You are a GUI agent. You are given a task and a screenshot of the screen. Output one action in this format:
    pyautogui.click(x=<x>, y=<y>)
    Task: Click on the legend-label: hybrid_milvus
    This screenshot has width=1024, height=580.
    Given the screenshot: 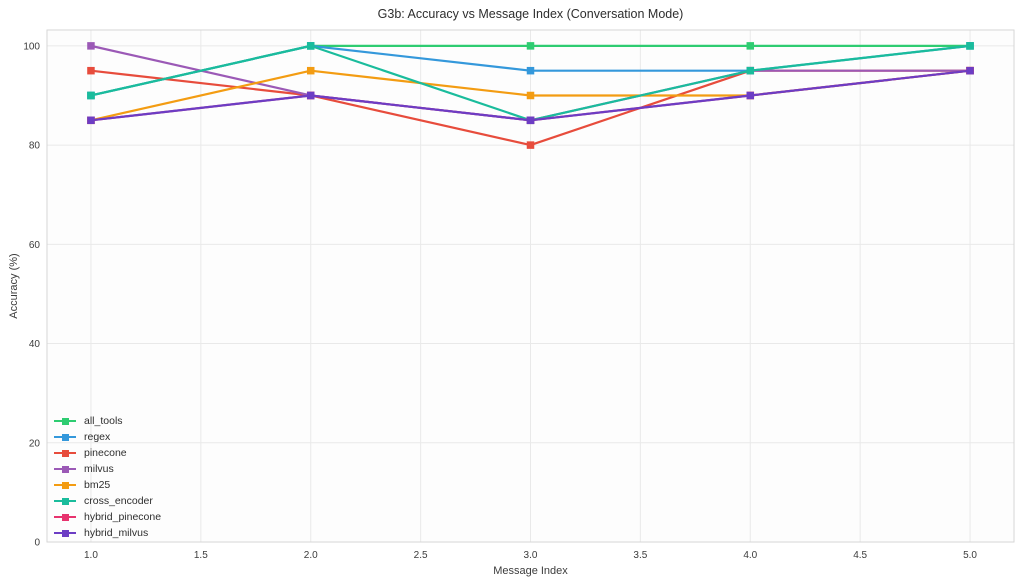 What is the action you would take?
    pyautogui.click(x=116, y=533)
    